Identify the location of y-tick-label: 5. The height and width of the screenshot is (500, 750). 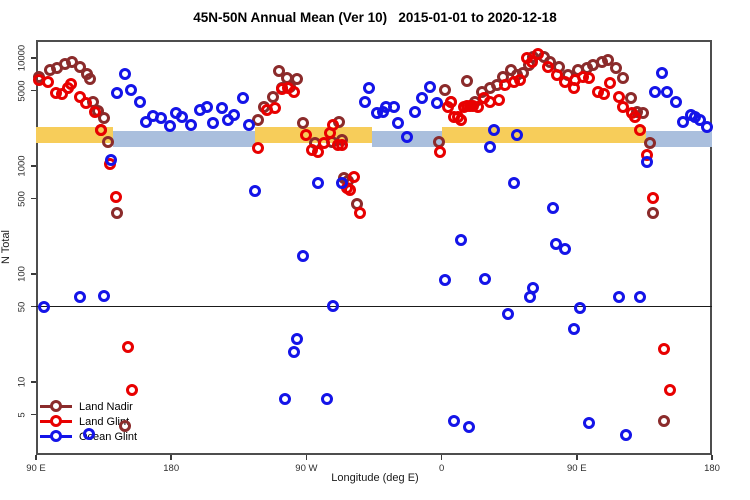
(22, 414).